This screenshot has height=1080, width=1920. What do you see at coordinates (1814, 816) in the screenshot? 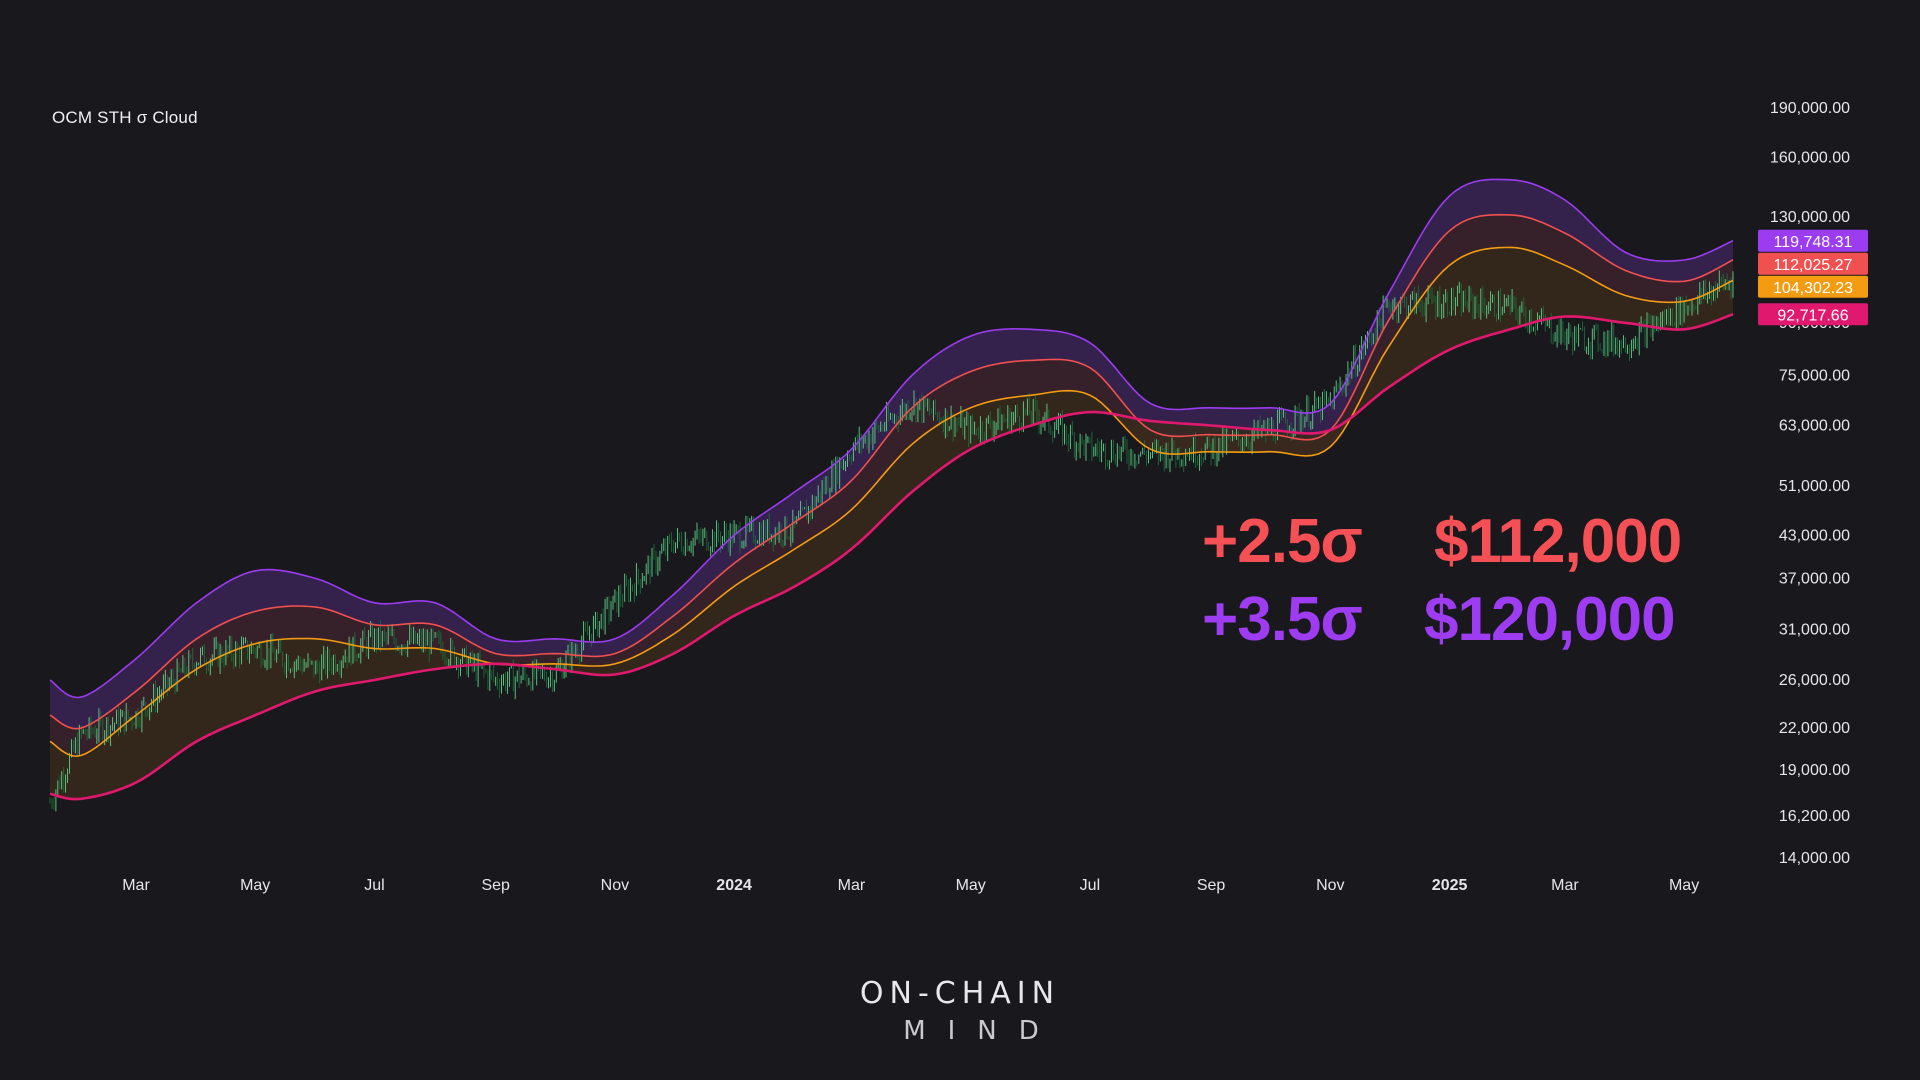
I see `y-tick-label: 16,200.00` at bounding box center [1814, 816].